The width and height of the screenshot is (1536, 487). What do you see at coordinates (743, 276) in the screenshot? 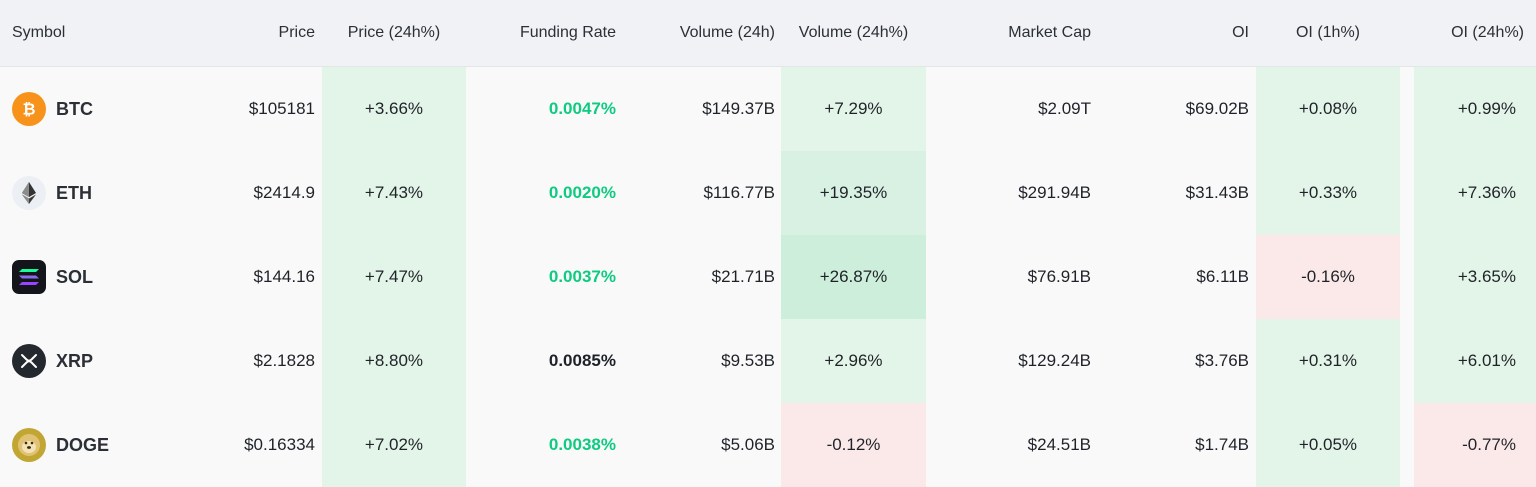
I see `volume-24h-cell: $21.71B` at bounding box center [743, 276].